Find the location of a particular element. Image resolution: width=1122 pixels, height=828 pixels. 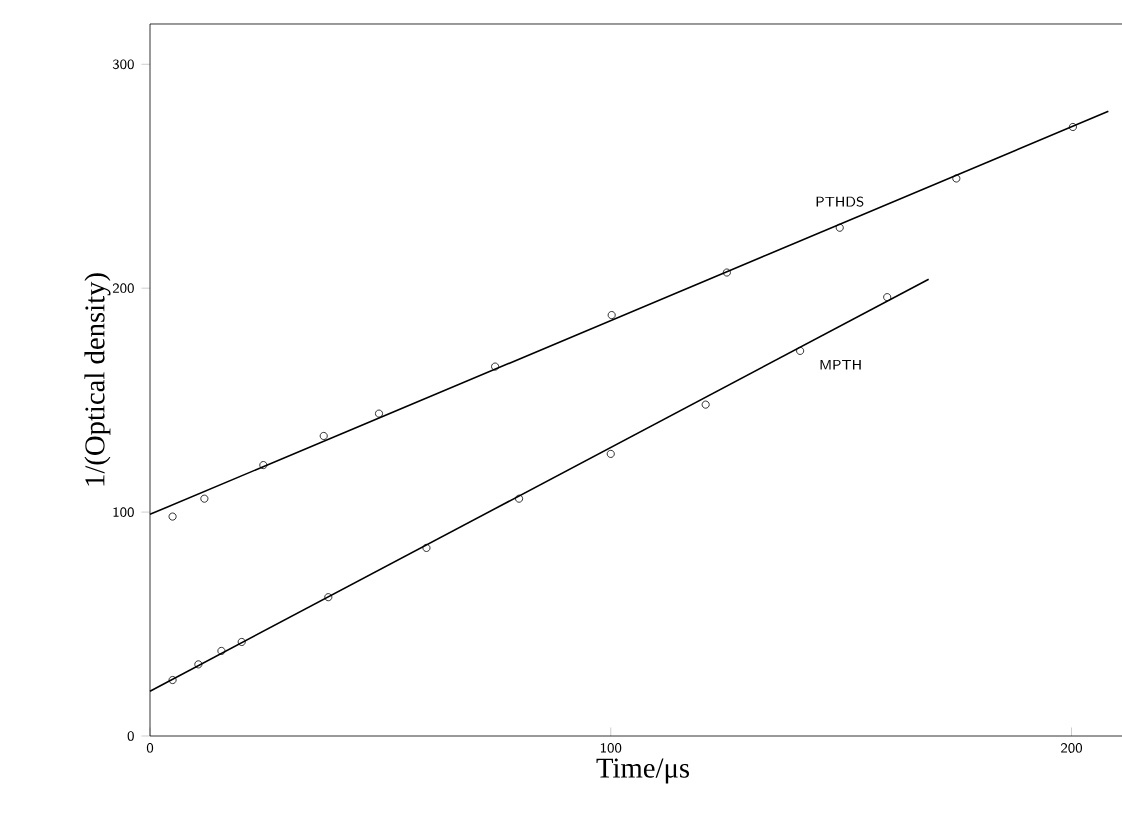

y-axis-title: 1/(Optical density) is located at coordinates (97, 379).